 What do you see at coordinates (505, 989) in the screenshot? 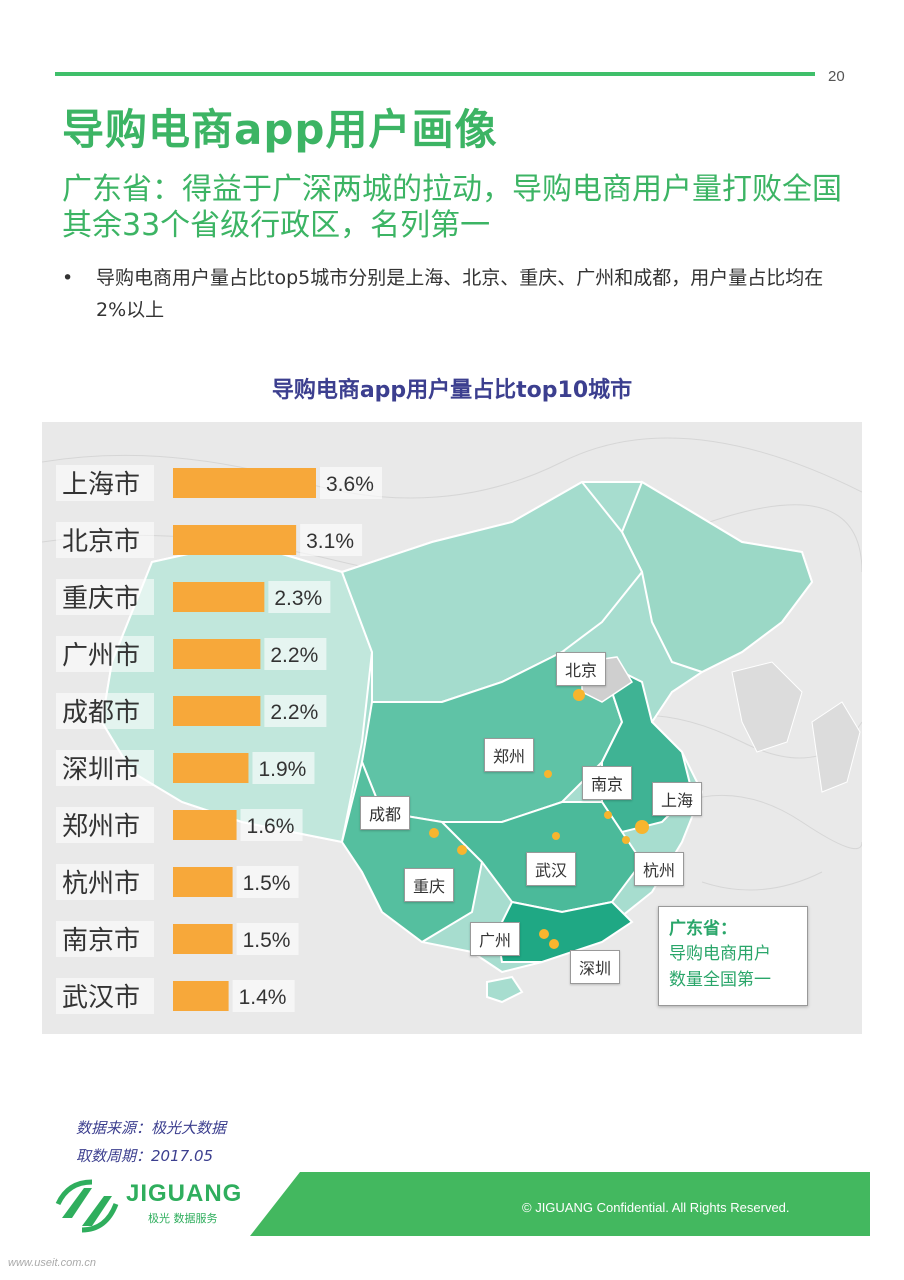
I see `region-hainan` at bounding box center [505, 989].